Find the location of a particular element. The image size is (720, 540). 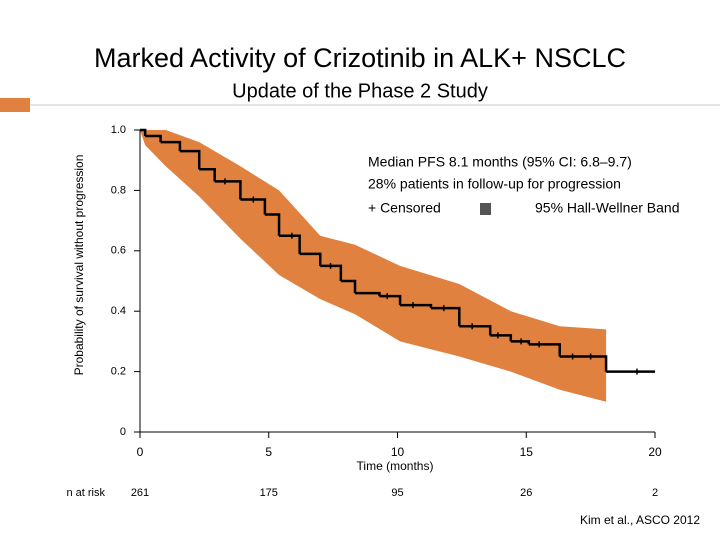

x-tick-label: 10 is located at coordinates (398, 452).